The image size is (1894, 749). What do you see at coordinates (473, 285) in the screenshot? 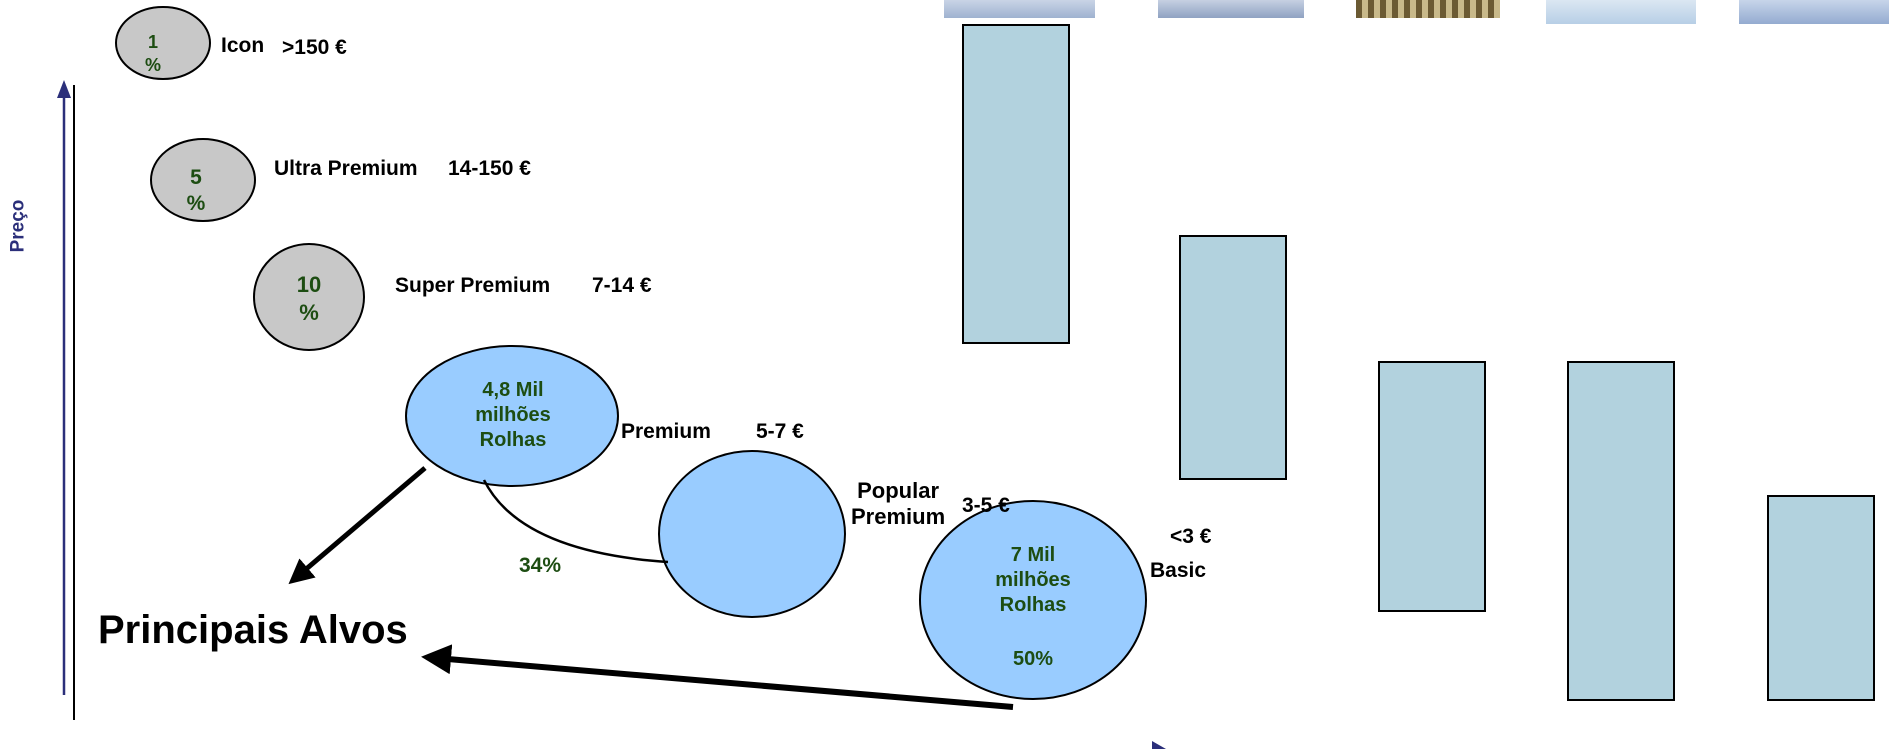
I see `super-premium-segment-name: Super Premium` at bounding box center [473, 285].